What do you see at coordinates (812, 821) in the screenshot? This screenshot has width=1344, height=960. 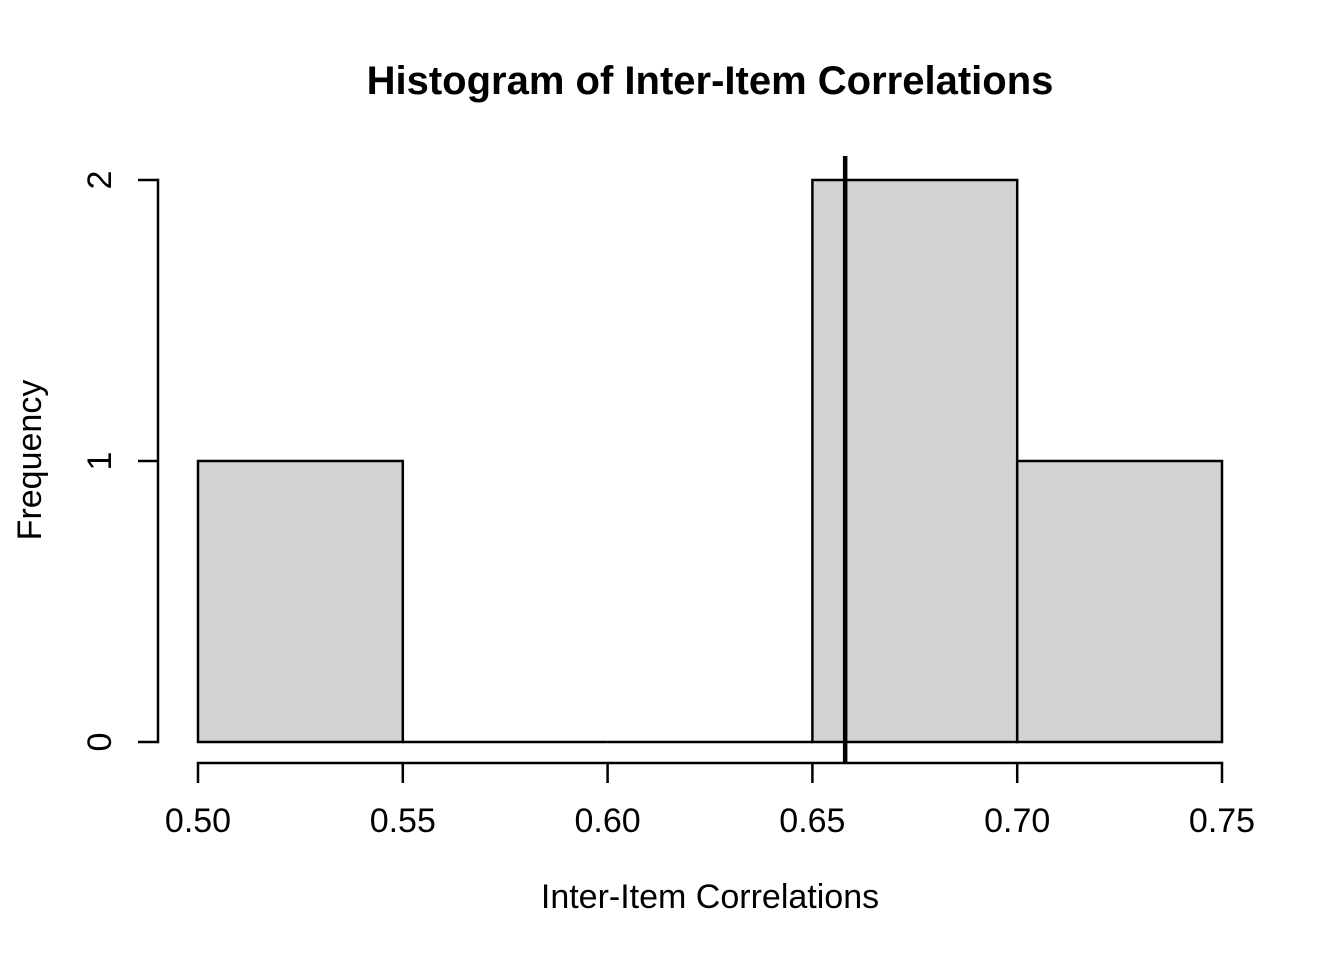 I see `x-tick-label: 0.65` at bounding box center [812, 821].